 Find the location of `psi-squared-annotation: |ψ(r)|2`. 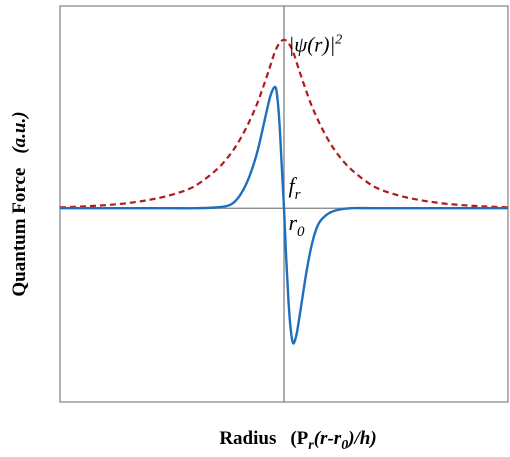

psi-squared-annotation: |ψ(r)|2 is located at coordinates (315, 44).